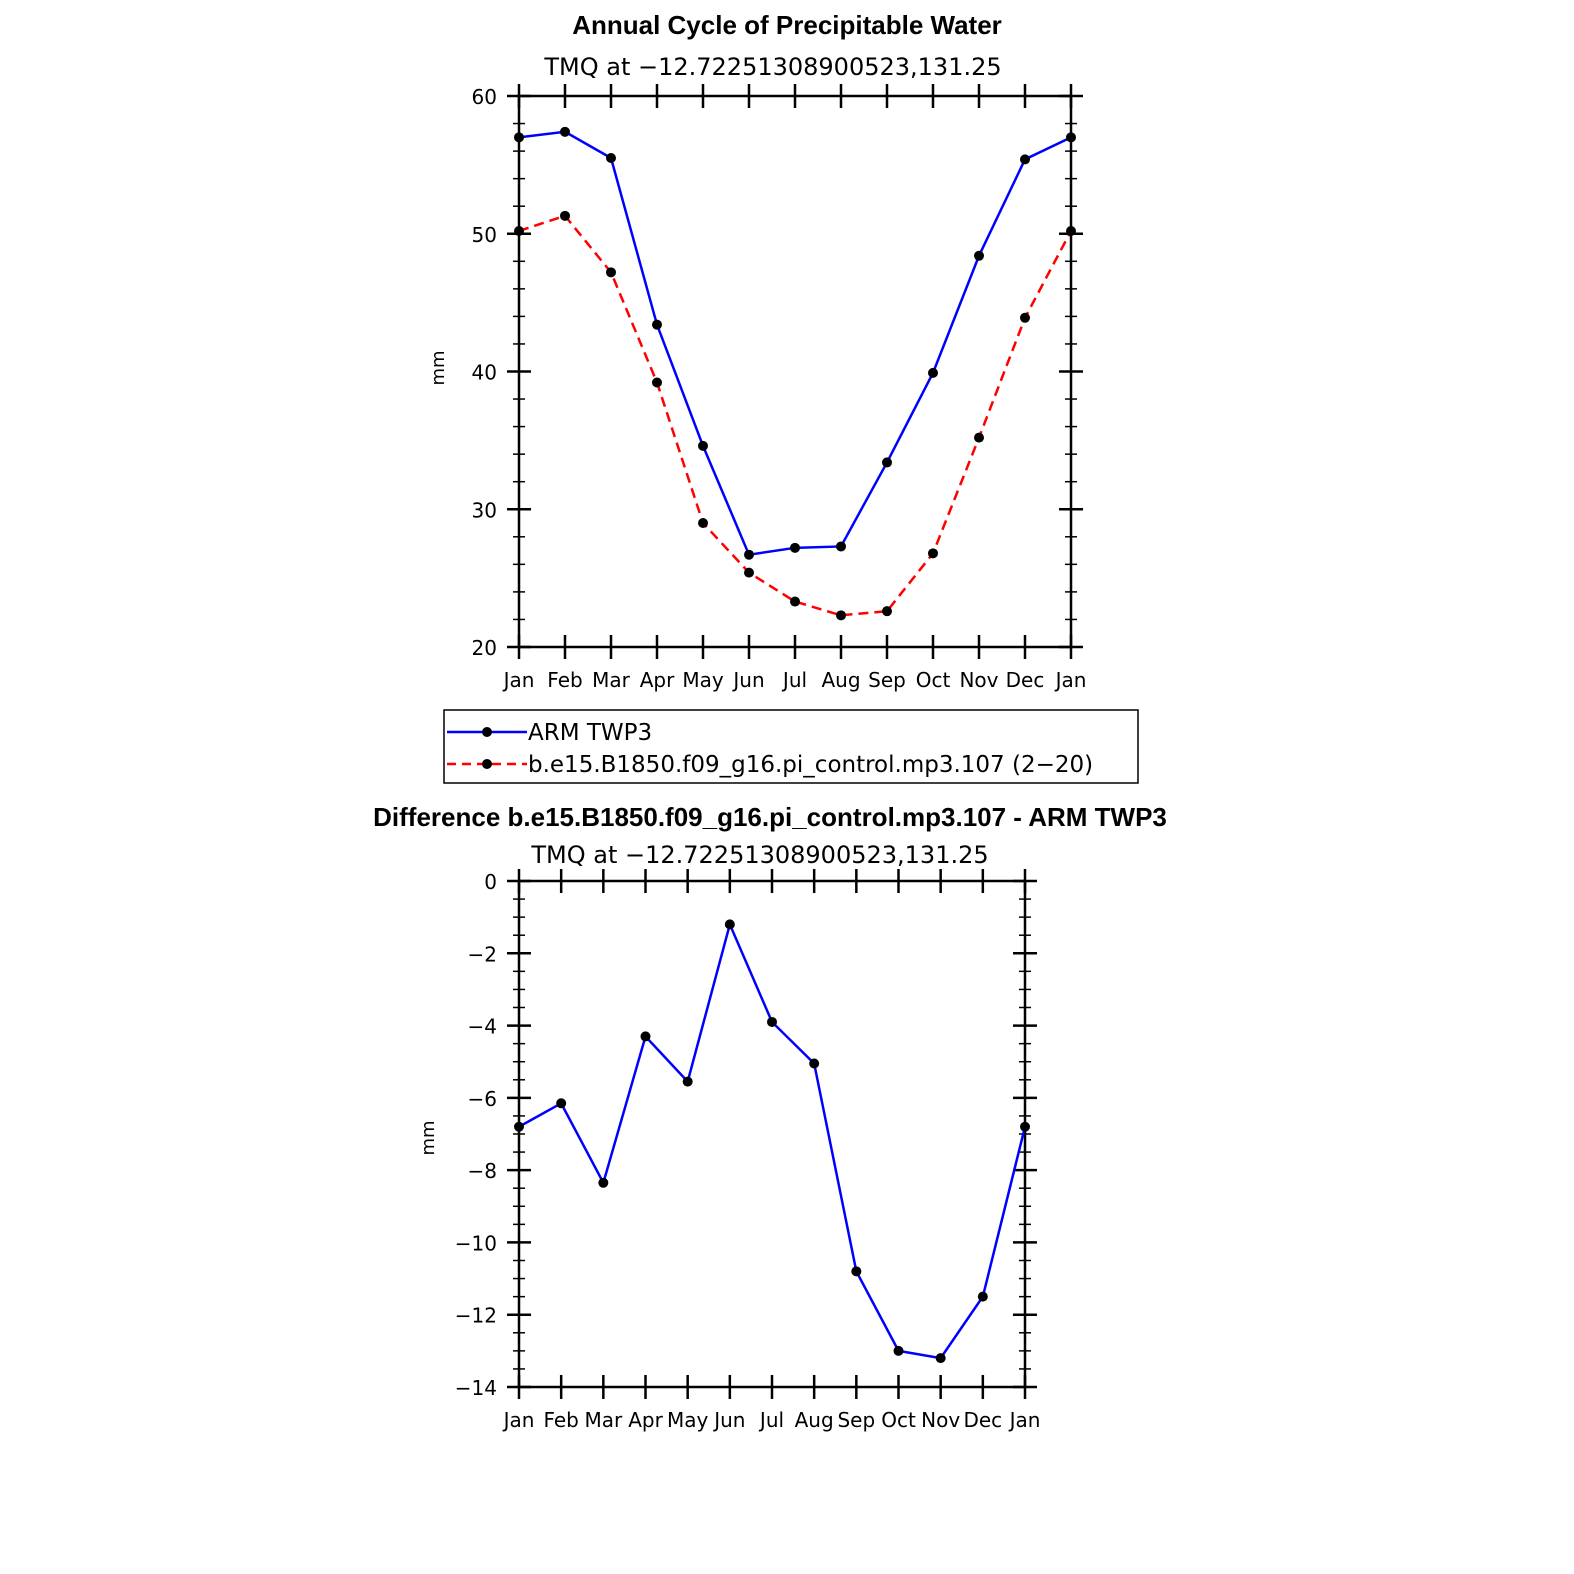 The height and width of the screenshot is (1574, 1574). What do you see at coordinates (611, 680) in the screenshot?
I see `chart-1-x-tick-label: Mar` at bounding box center [611, 680].